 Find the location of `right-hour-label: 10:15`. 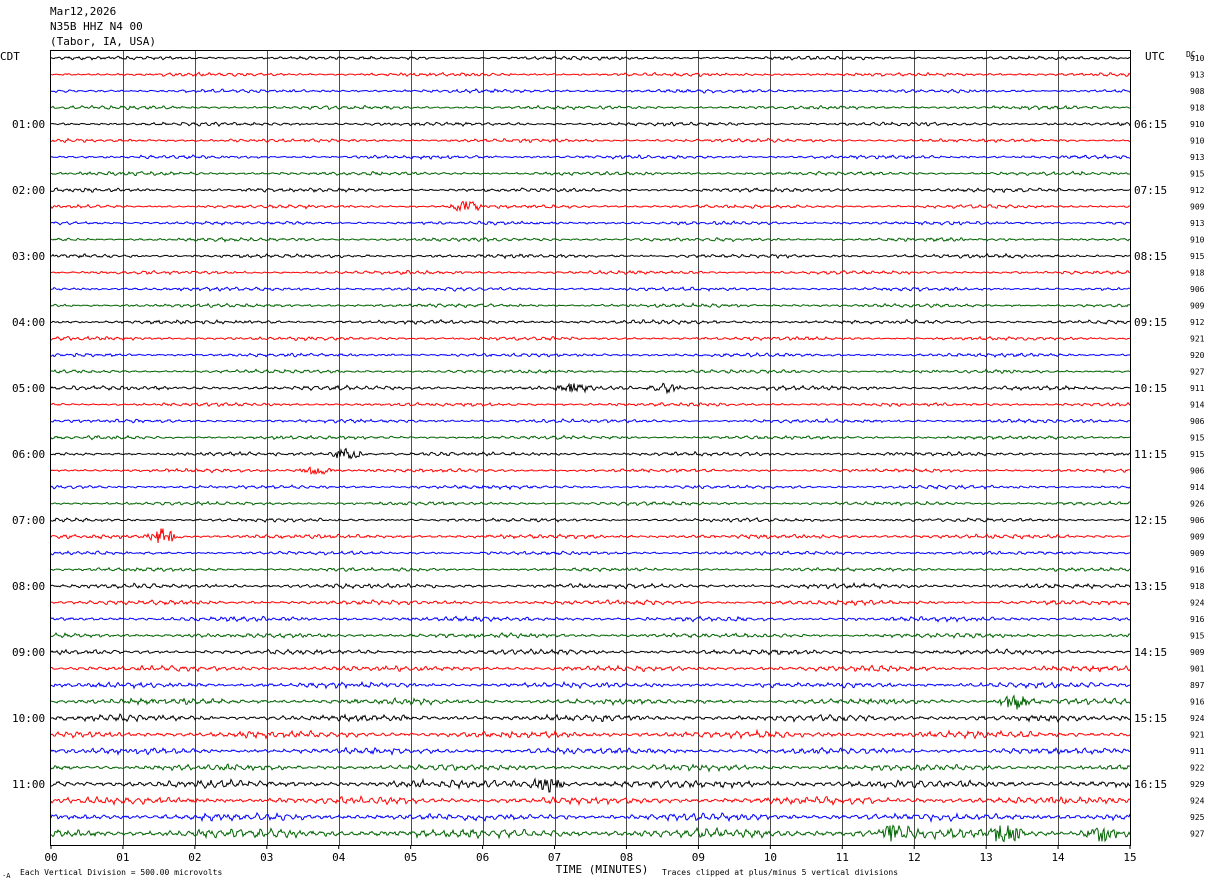

right-hour-label: 10:15 is located at coordinates (1150, 388).